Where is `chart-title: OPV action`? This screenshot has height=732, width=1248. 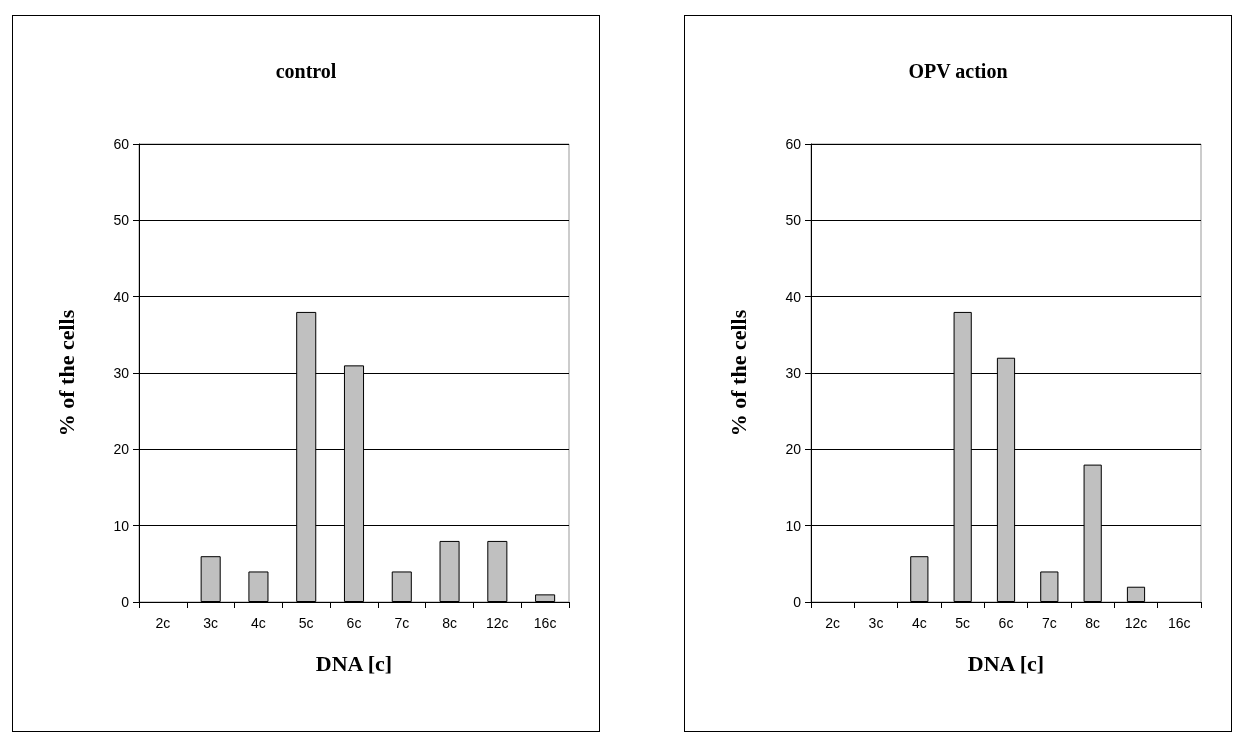
chart-title: OPV action is located at coordinates (958, 71).